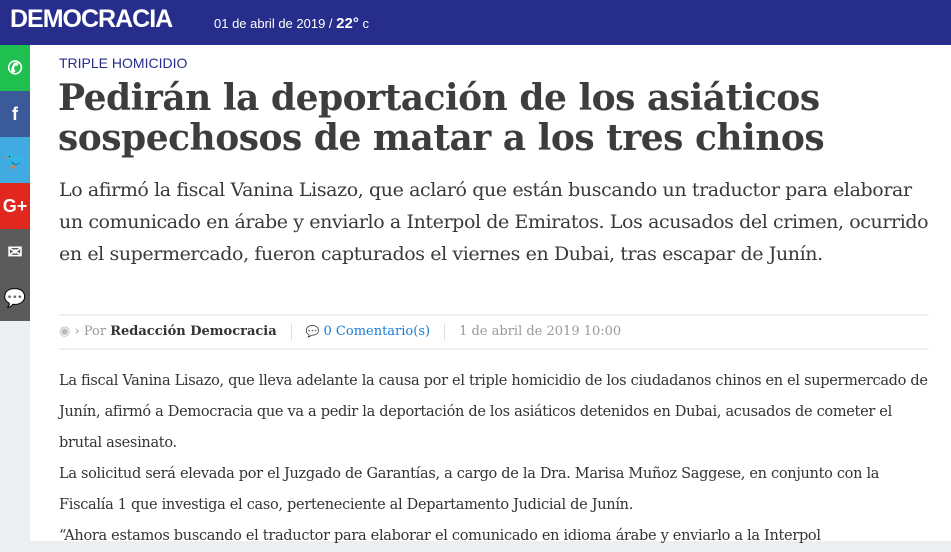 The width and height of the screenshot is (951, 552). Describe the element at coordinates (377, 331) in the screenshot. I see `comments-link: 0 Comentario(s)` at that location.